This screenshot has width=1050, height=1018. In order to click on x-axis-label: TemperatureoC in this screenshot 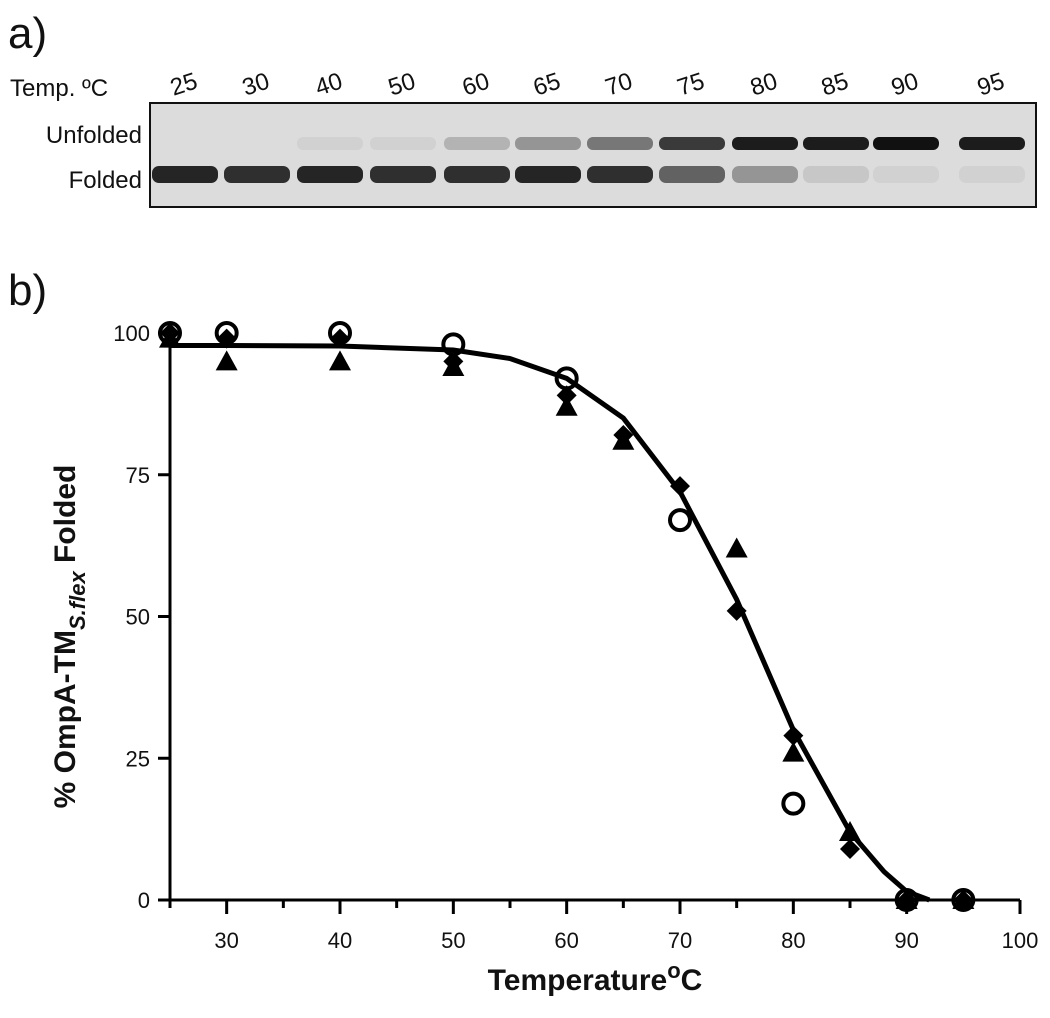, I will do `click(595, 977)`.